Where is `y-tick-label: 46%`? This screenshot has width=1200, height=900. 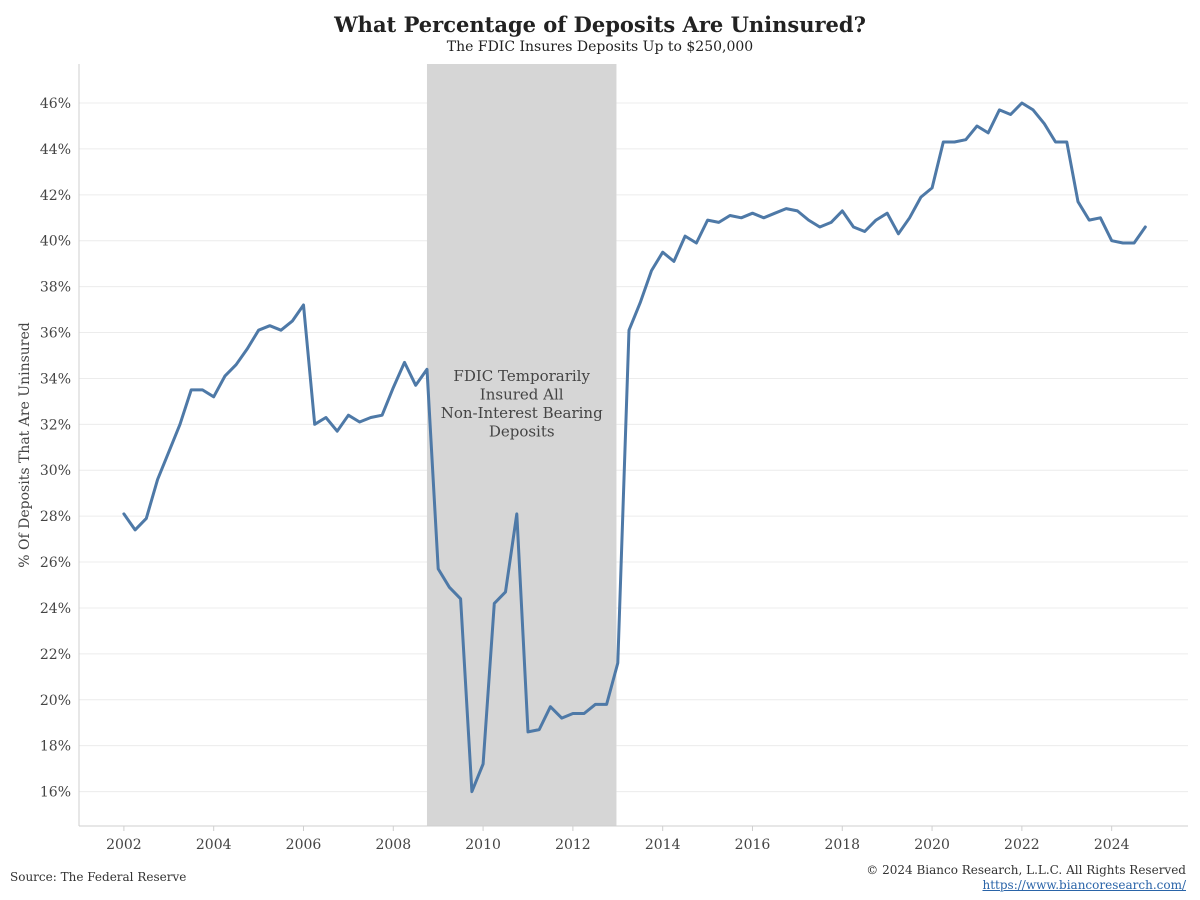
y-tick-label: 46% is located at coordinates (55, 104).